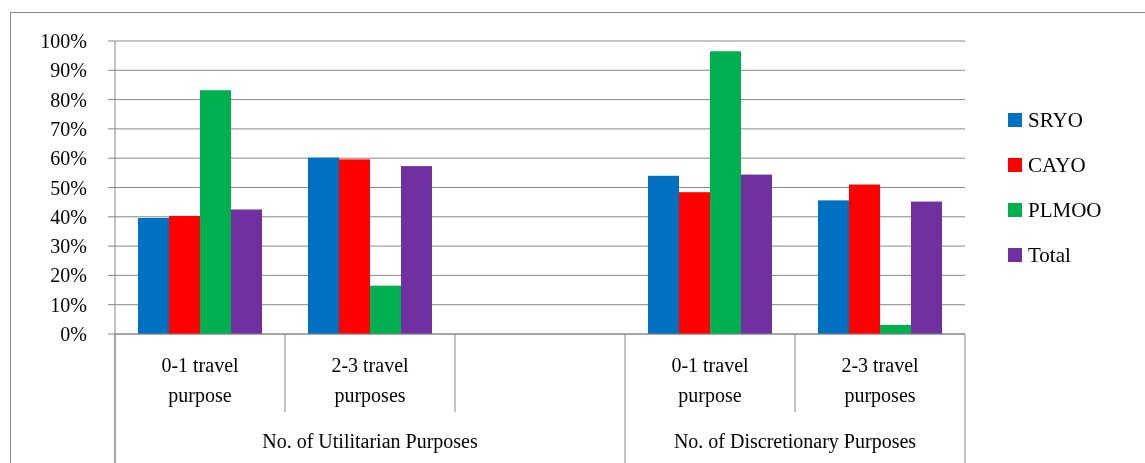  Describe the element at coordinates (68, 275) in the screenshot. I see `y-tick-label: 20%` at that location.